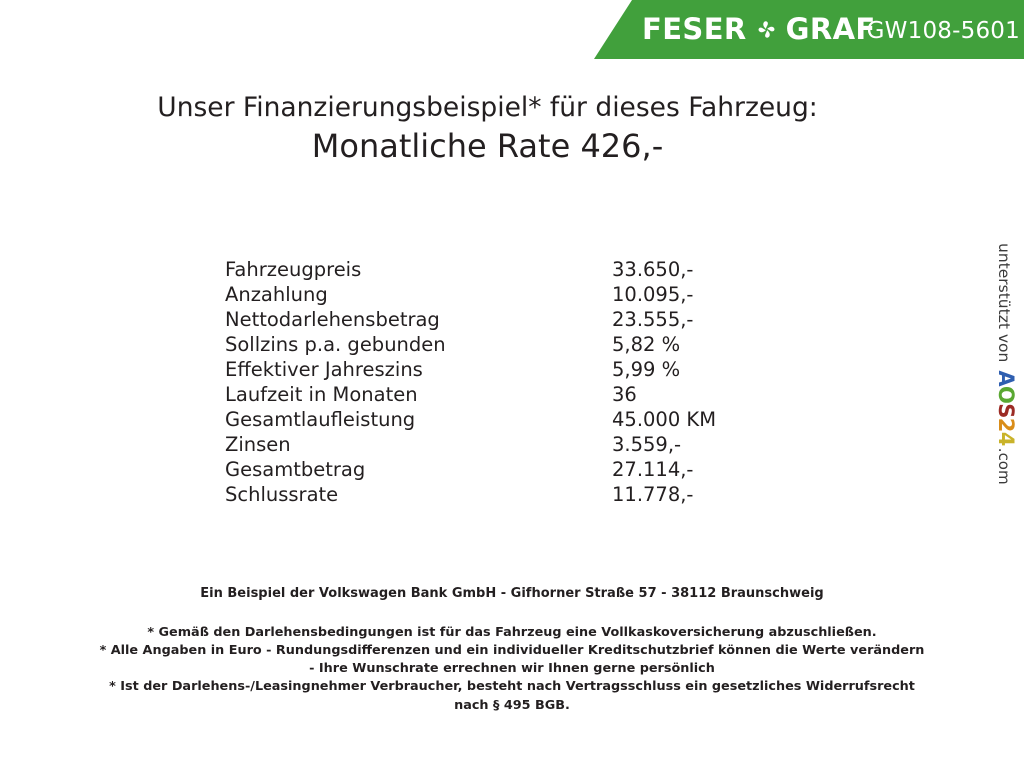 Image resolution: width=1024 pixels, height=768 pixels. I want to click on monthly-rate-headline: Monatliche Rate 426,-, so click(487, 146).